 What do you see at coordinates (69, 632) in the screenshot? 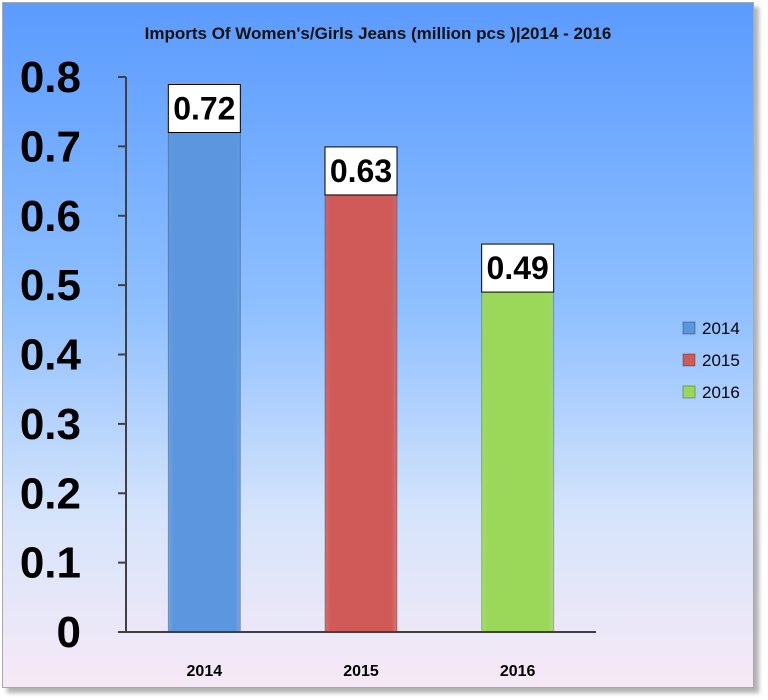
I see `y-tick-label: 0` at bounding box center [69, 632].